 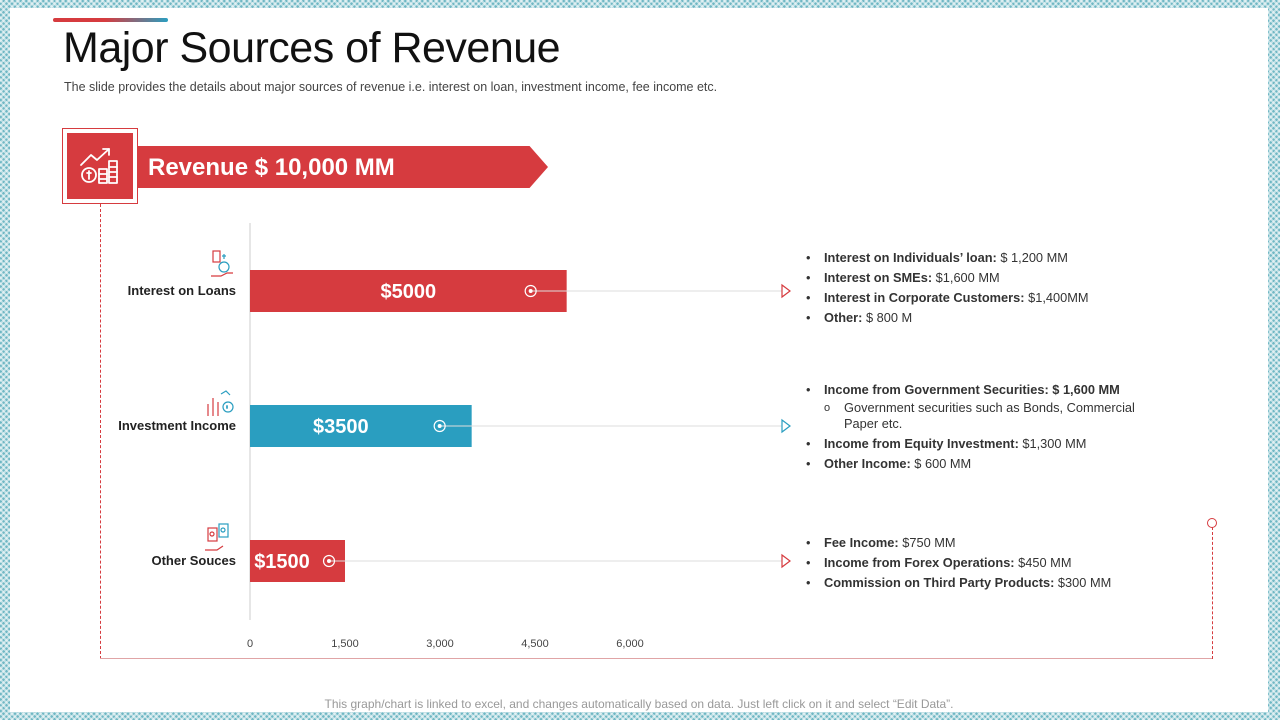 I want to click on category-label-other-sources: Other Souces, so click(x=193, y=560).